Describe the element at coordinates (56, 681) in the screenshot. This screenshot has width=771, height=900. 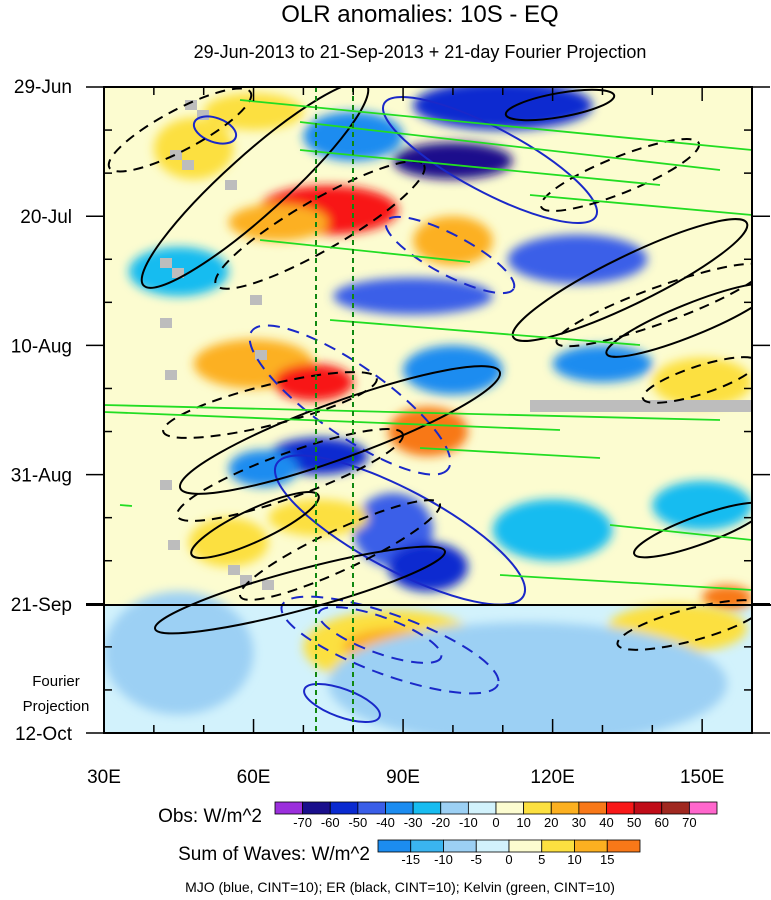
I see `projection-label-line1: Fourier` at that location.